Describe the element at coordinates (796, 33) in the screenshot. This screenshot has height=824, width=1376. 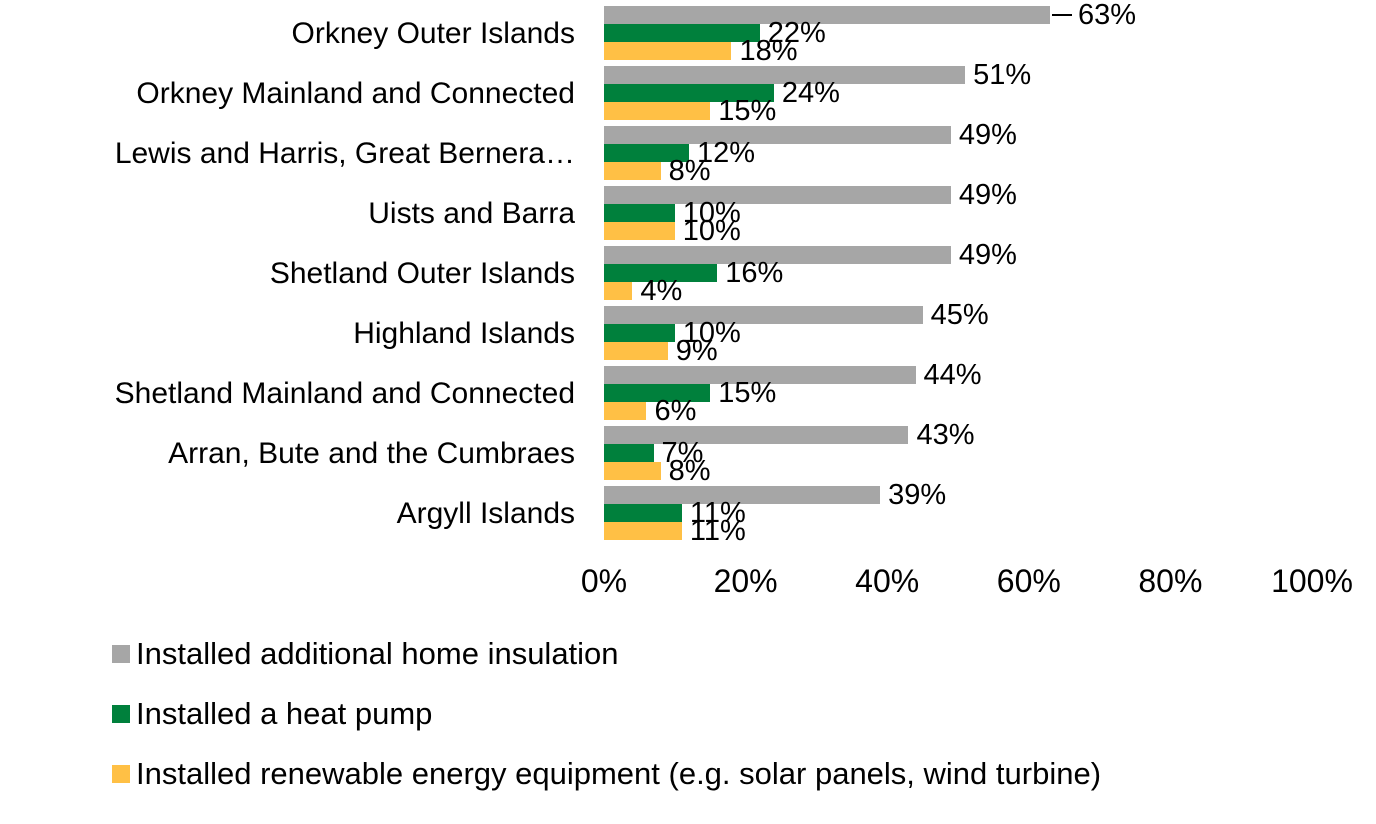
I see `bar-value-label: 22%` at that location.